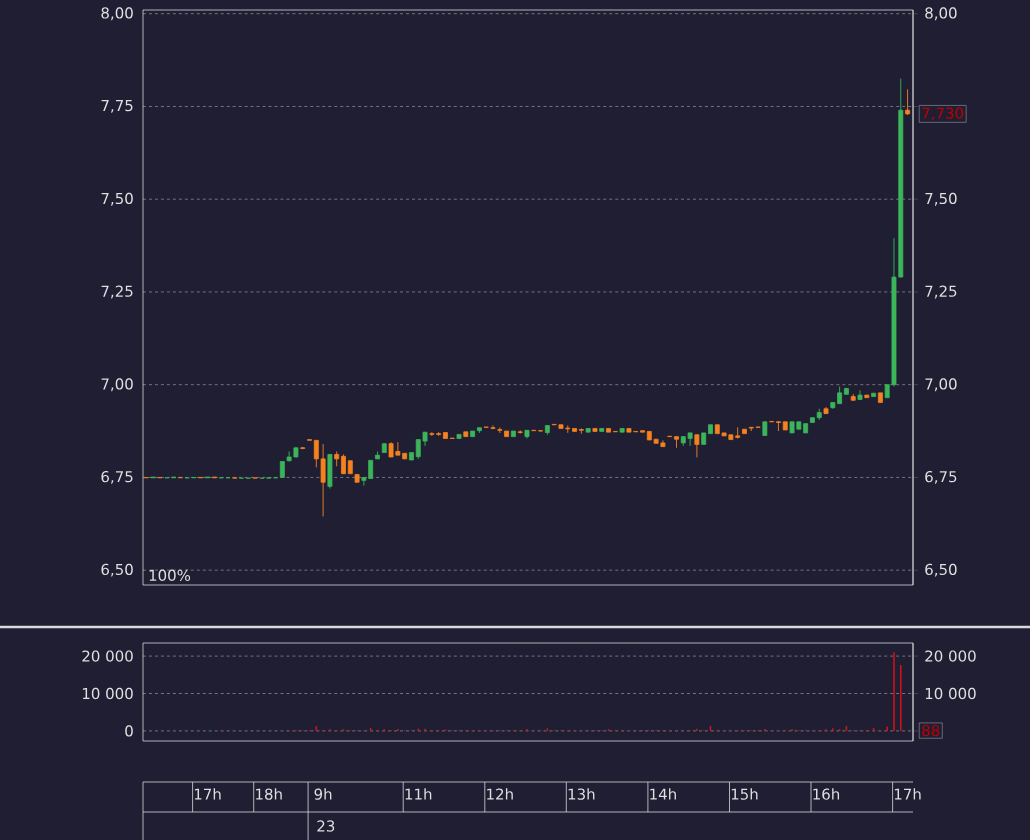 This screenshot has width=1030, height=840. I want to click on y2-tick-label: 6,75, so click(941, 477).